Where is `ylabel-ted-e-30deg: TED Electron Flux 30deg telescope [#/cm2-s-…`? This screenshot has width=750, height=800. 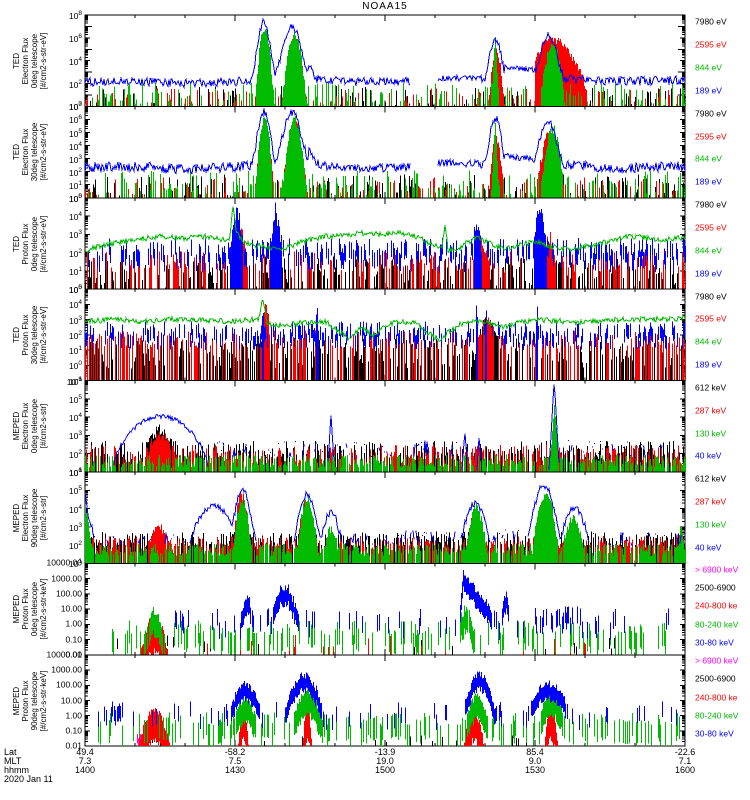 ylabel-ted-e-30deg: TED Electron Flux 30deg telescope [#/cm2-s-… is located at coordinates (30, 152).